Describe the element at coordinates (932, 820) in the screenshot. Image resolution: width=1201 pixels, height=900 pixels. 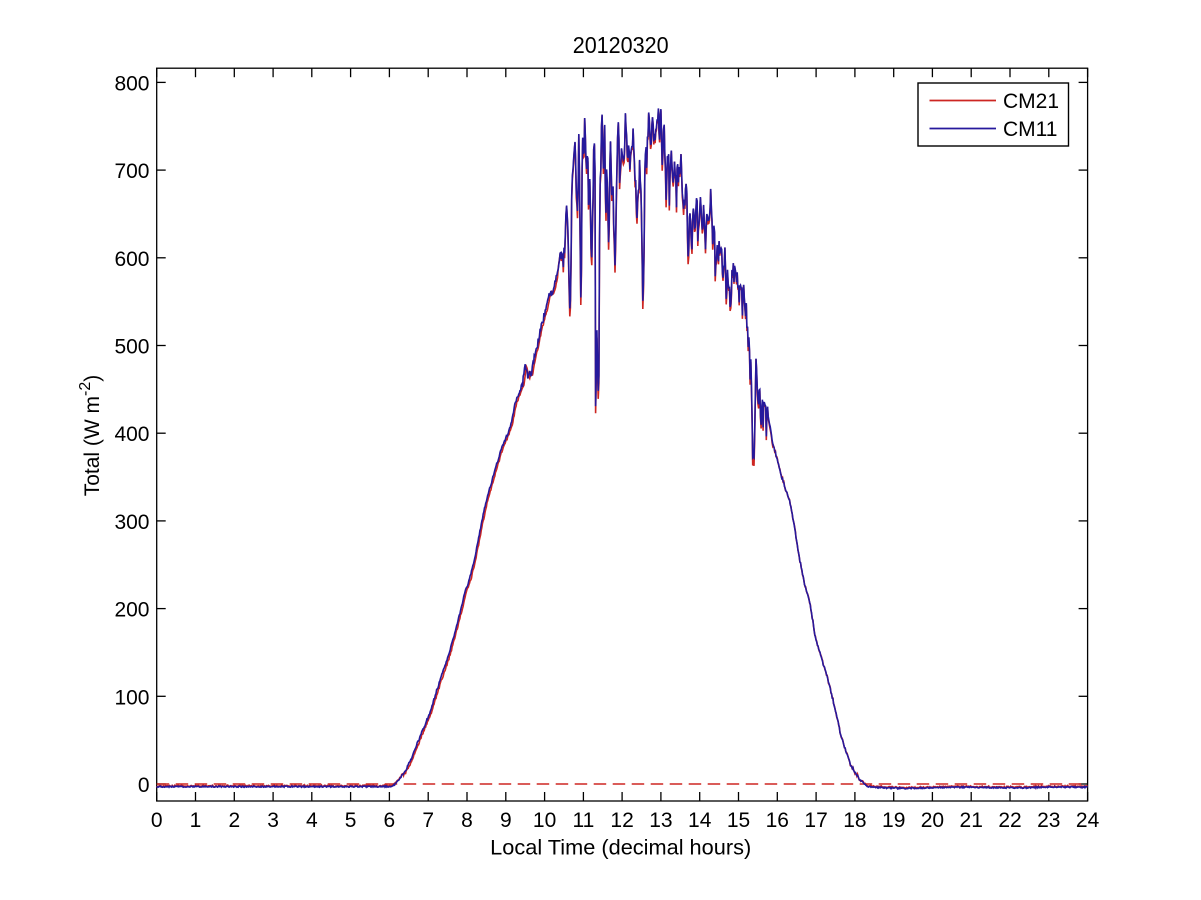
I see `svg-text: 20` at that location.